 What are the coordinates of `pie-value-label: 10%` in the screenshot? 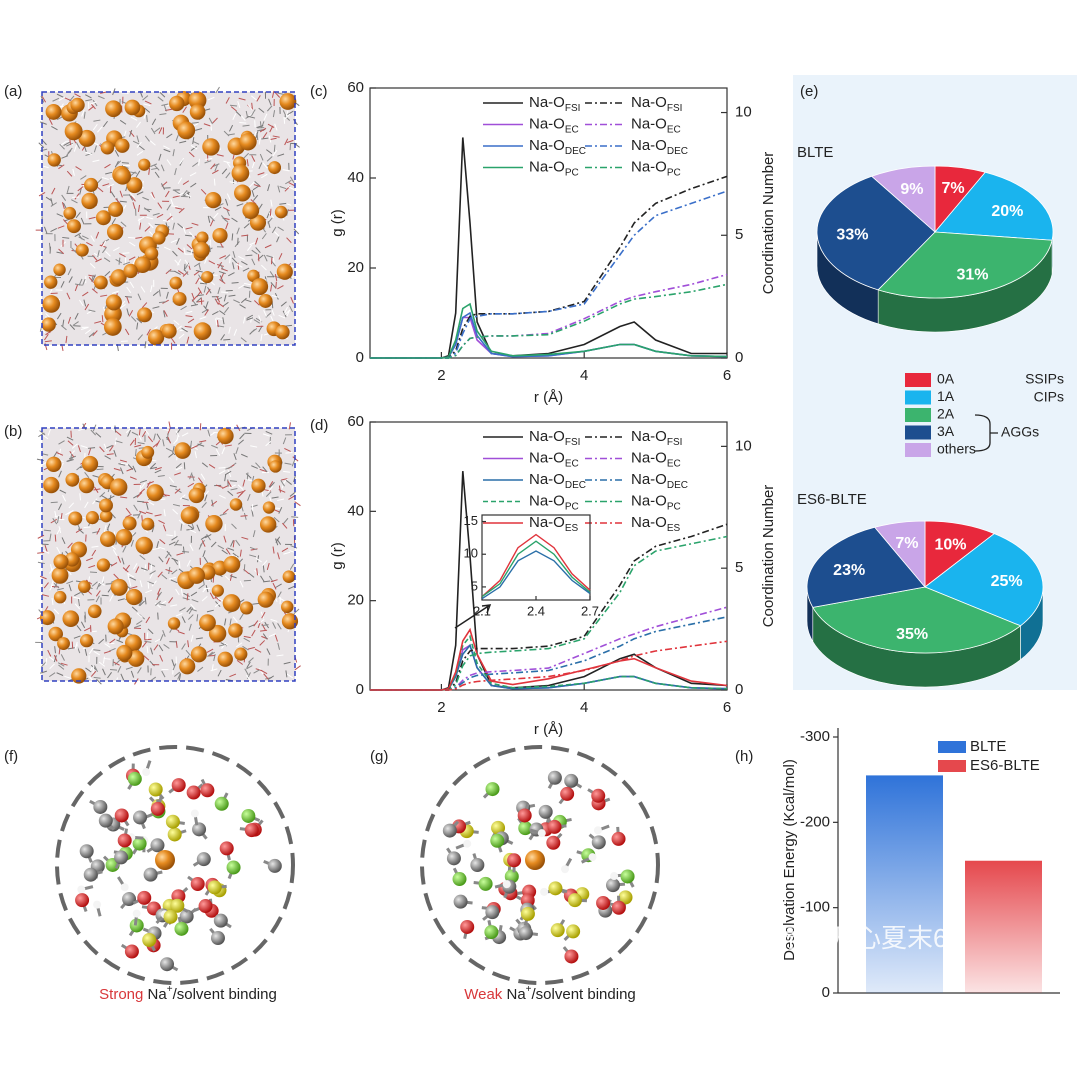 It's located at (951, 544).